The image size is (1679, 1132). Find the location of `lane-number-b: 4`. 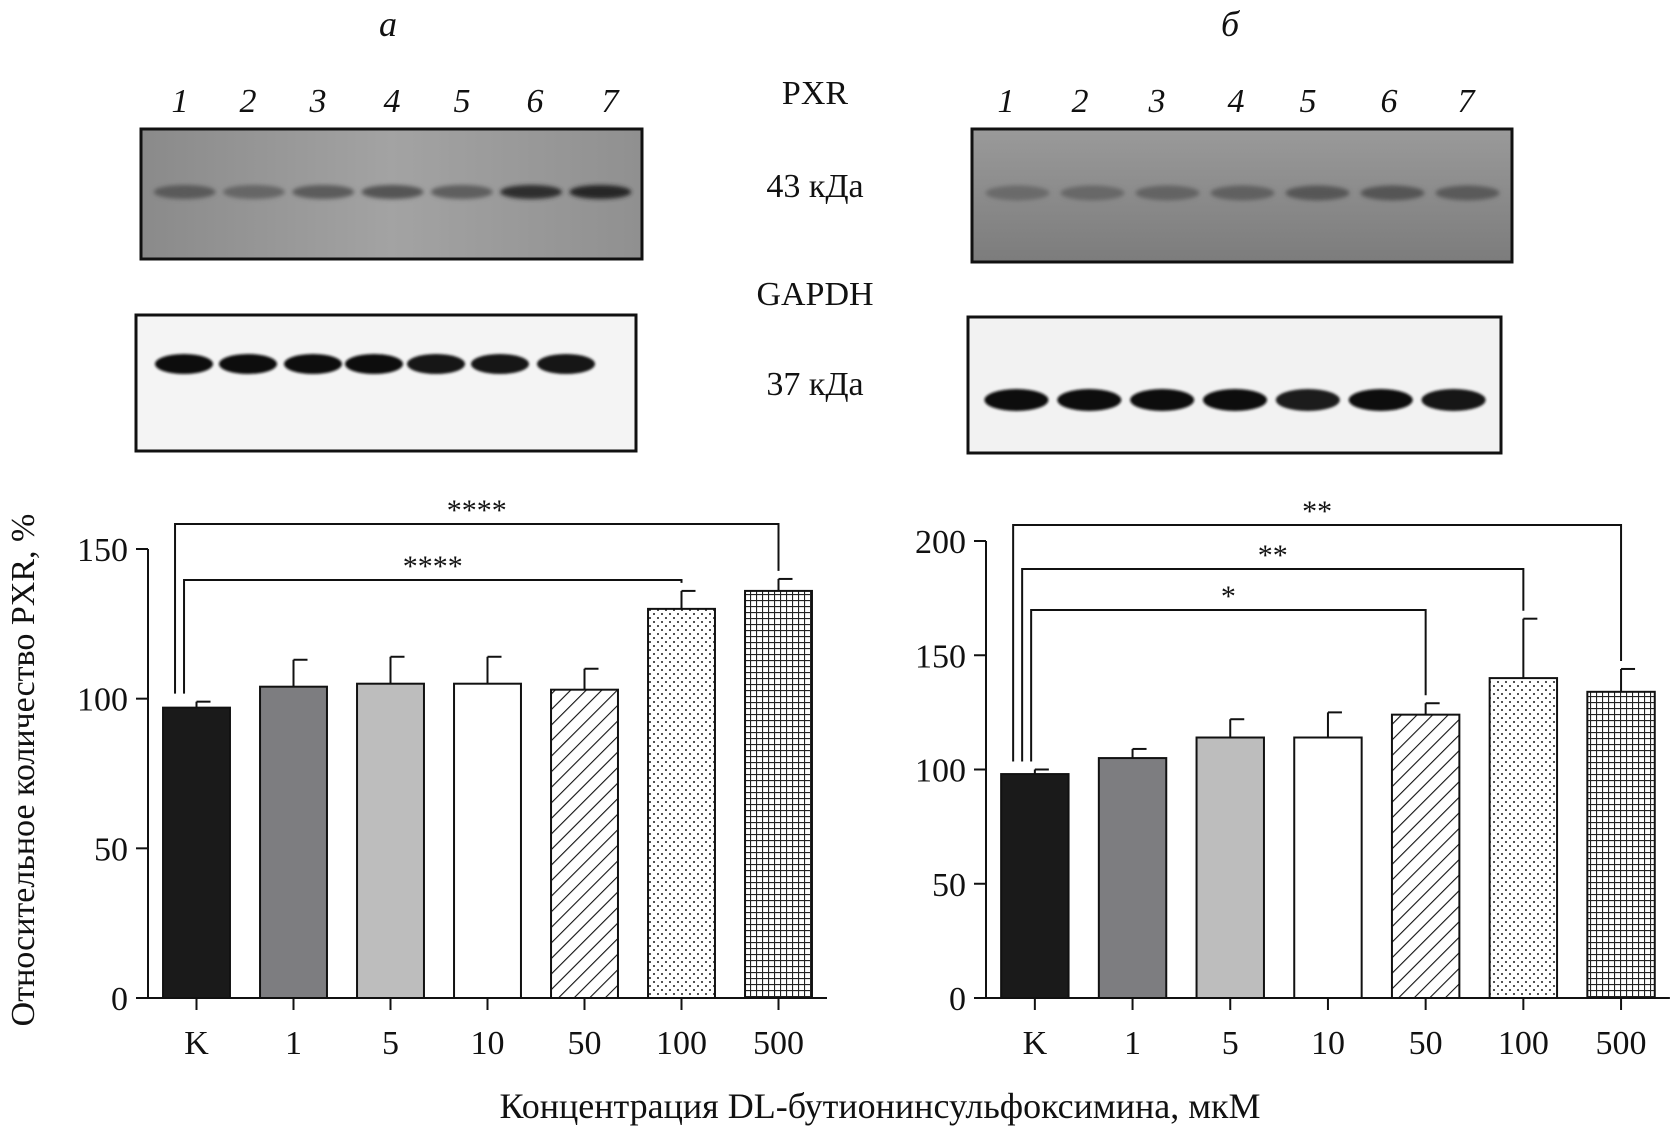

lane-number-b: 4 is located at coordinates (1236, 101).